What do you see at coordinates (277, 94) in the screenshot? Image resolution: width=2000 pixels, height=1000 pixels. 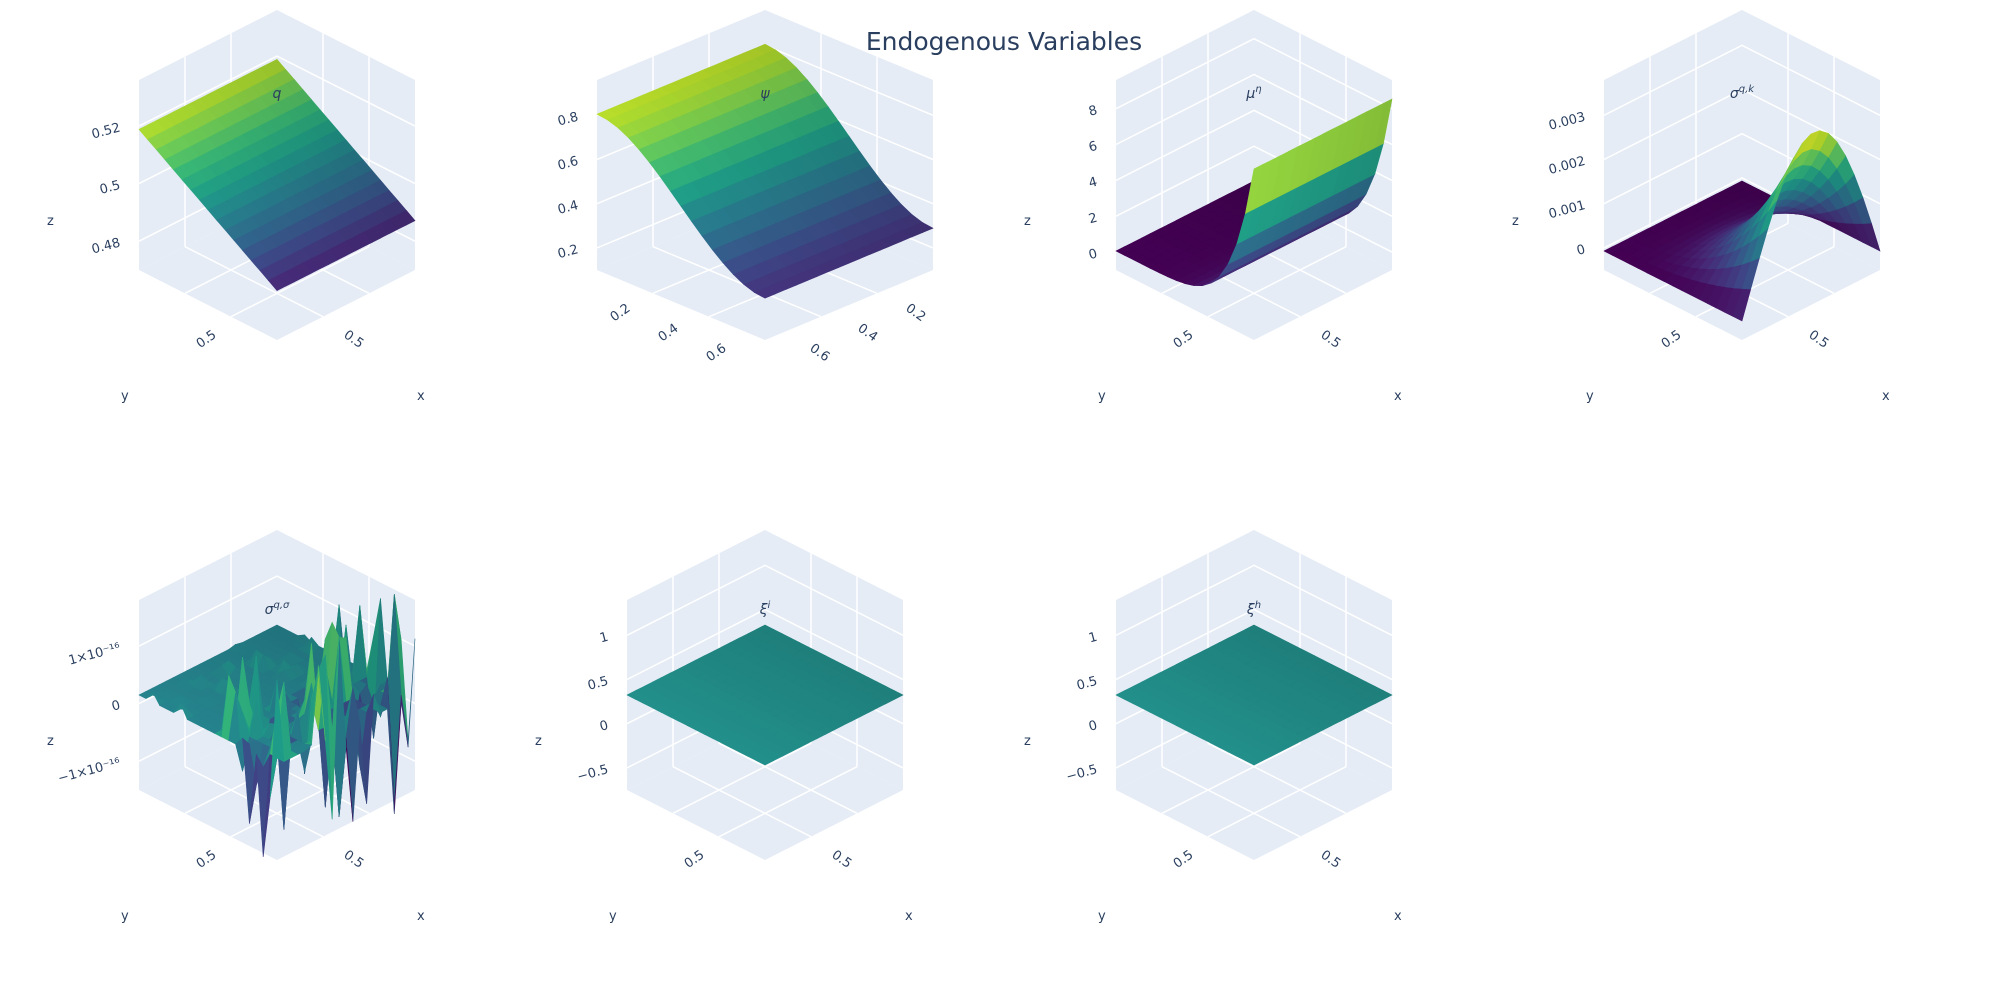 I see `subplot-title: q` at bounding box center [277, 94].